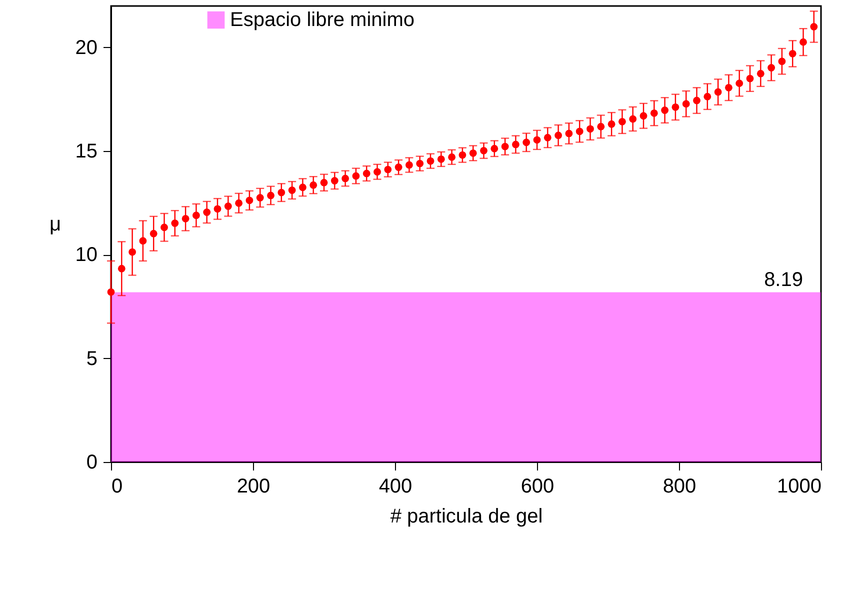 The image size is (856, 594). I want to click on y-tick-label: 5, so click(92, 359).